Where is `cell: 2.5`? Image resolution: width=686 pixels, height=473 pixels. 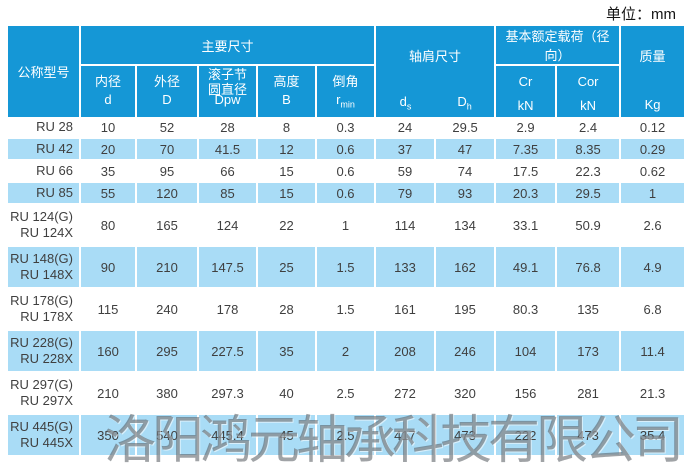 cell: 2.5 is located at coordinates (346, 435).